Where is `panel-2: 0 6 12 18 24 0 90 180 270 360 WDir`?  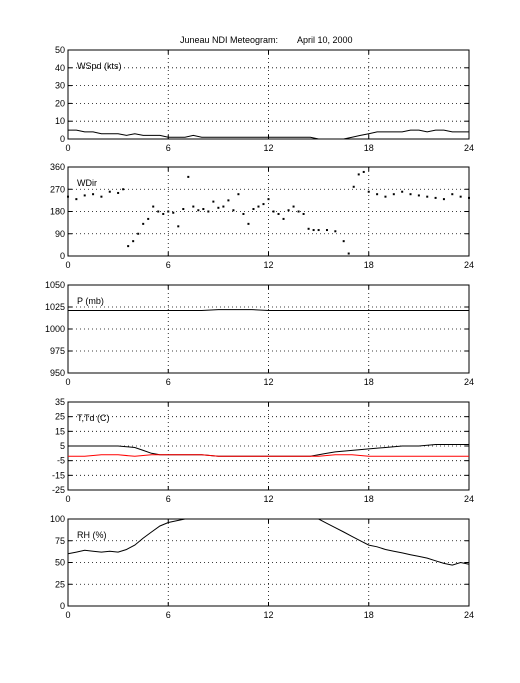 panel-2: 0 6 12 18 24 0 90 180 270 360 WDir is located at coordinates (262, 216).